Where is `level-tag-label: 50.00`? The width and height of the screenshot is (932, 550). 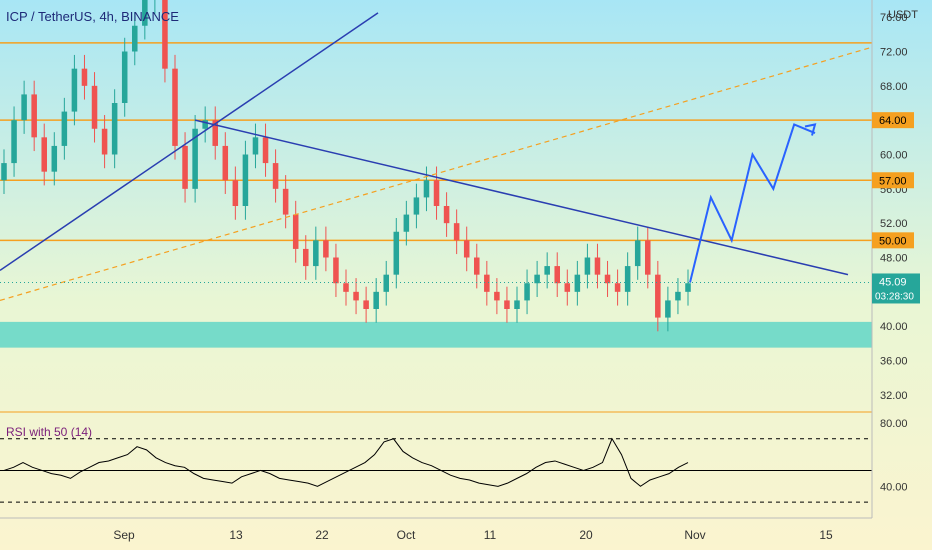 level-tag-label: 50.00 is located at coordinates (893, 241).